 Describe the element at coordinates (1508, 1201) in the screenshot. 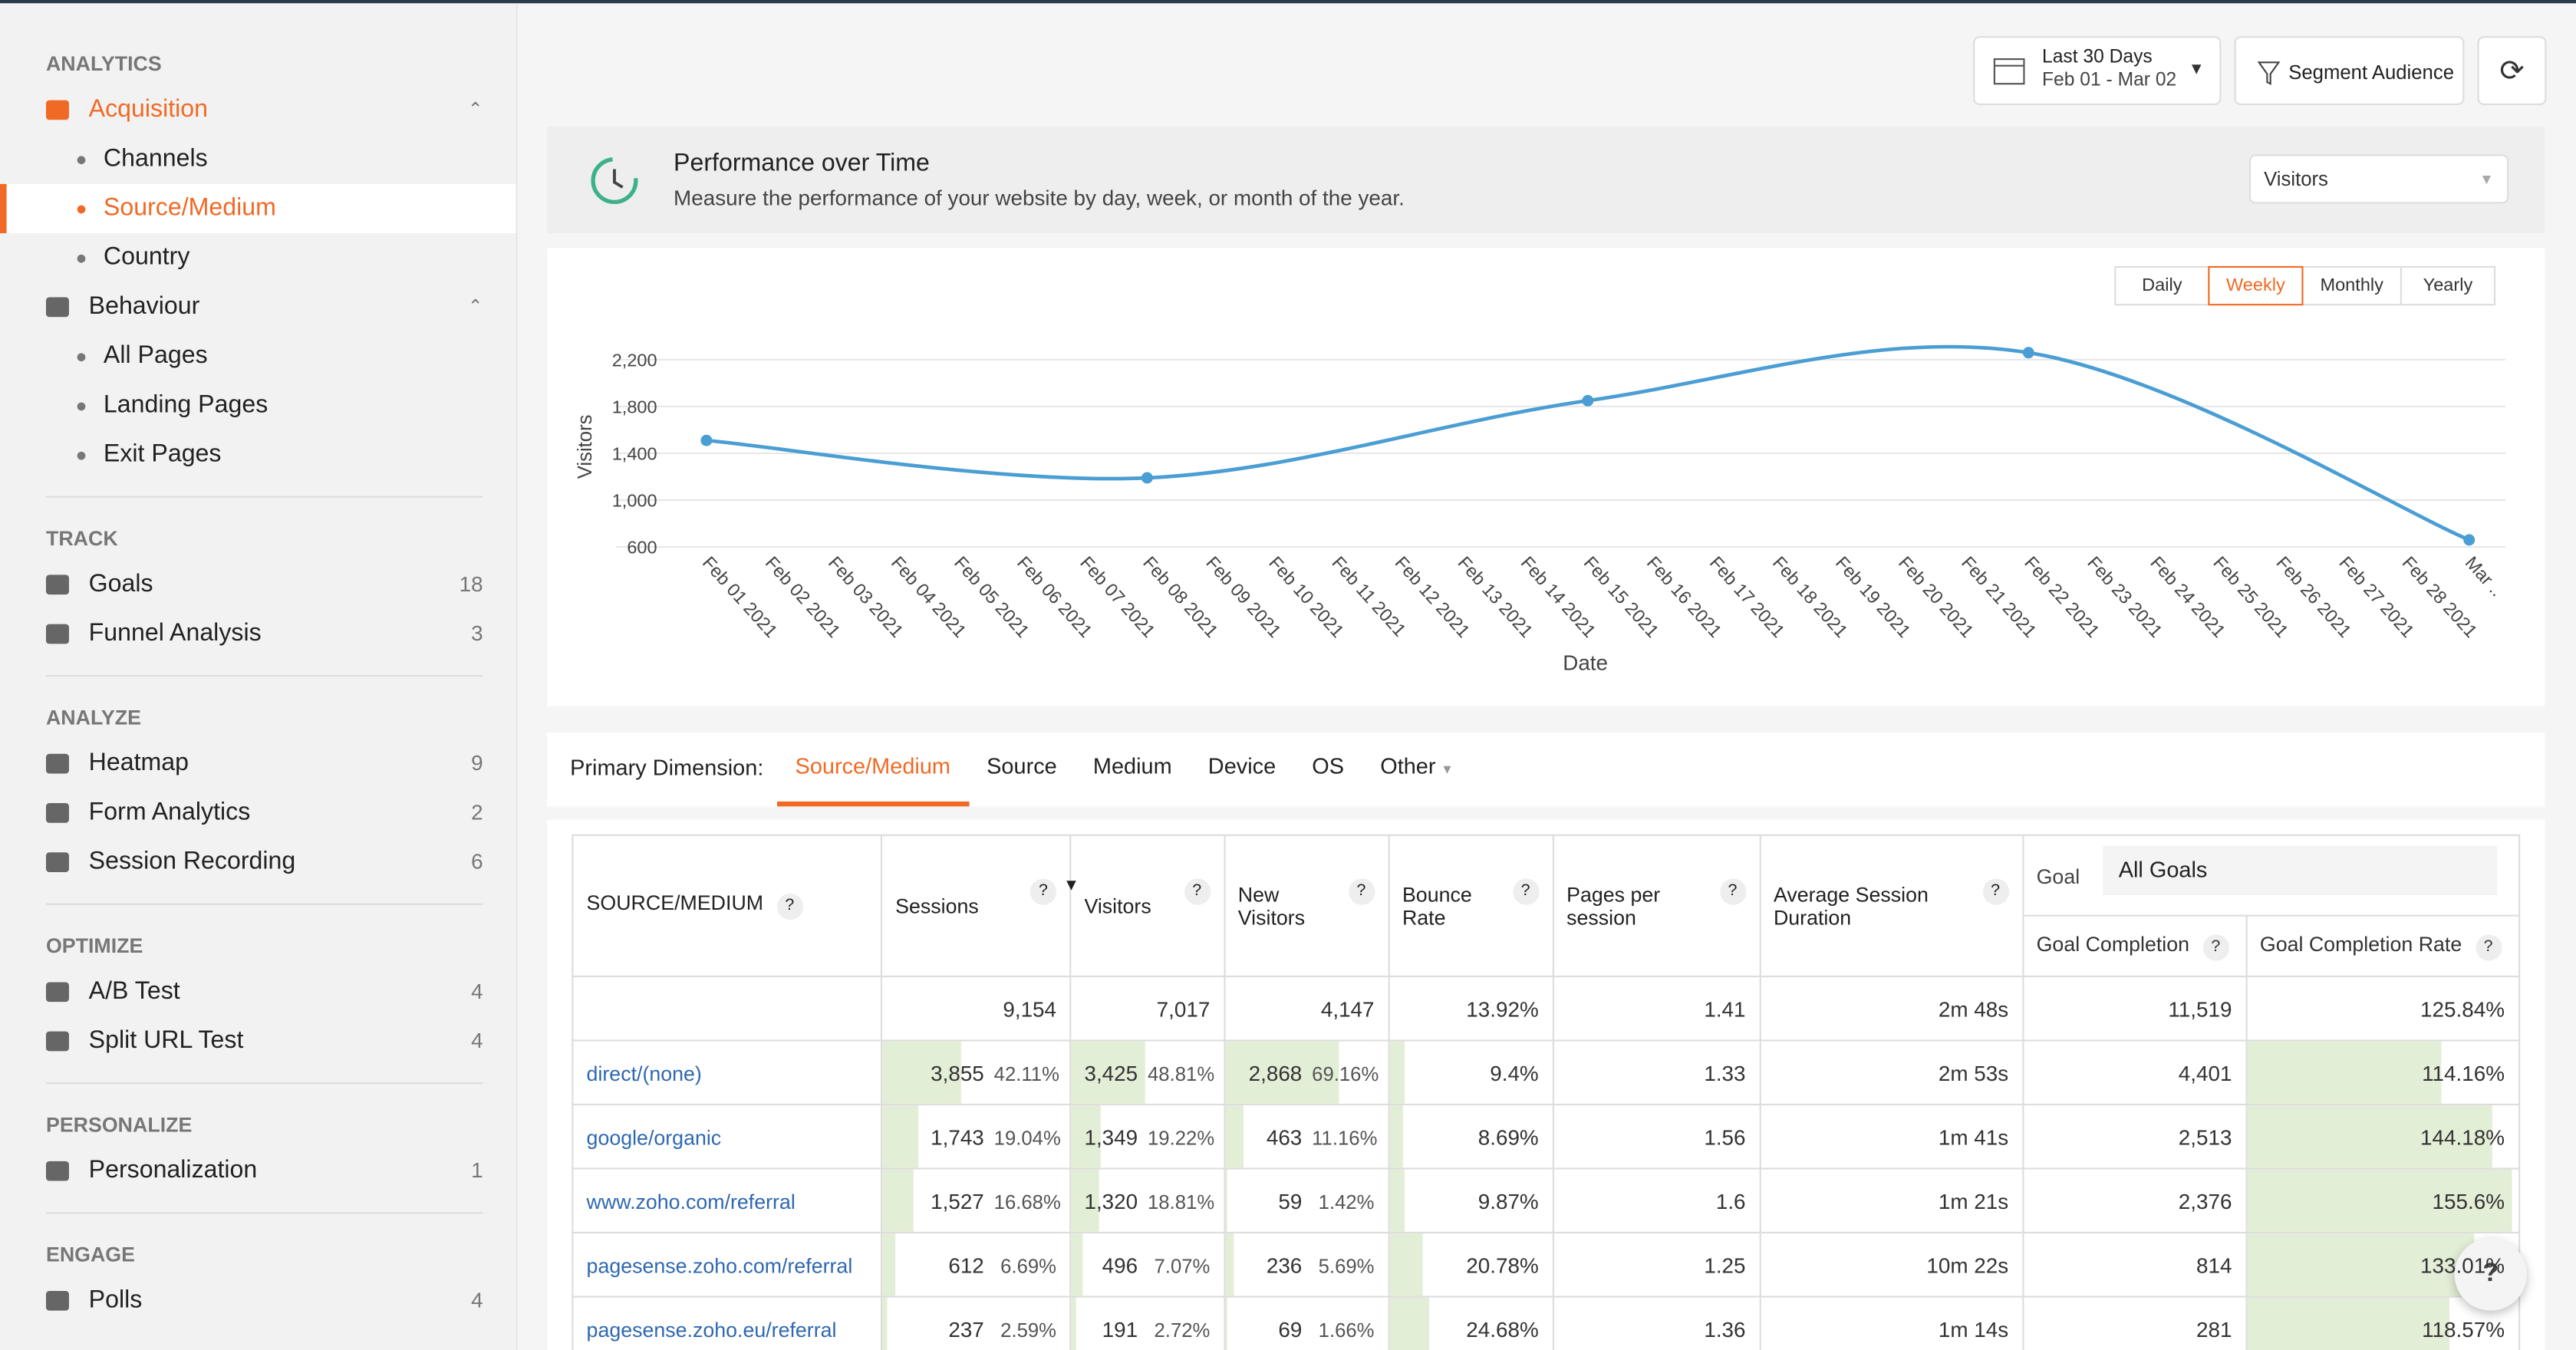

I see `cell-value: 9.87%` at that location.